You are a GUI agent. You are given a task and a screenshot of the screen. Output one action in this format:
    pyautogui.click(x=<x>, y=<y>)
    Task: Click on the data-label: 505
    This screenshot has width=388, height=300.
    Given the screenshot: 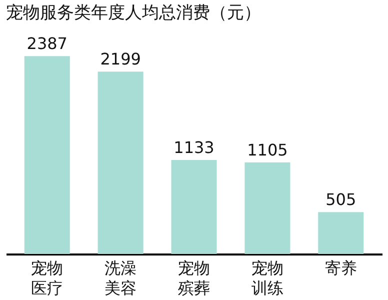 What is the action you would take?
    pyautogui.click(x=341, y=200)
    